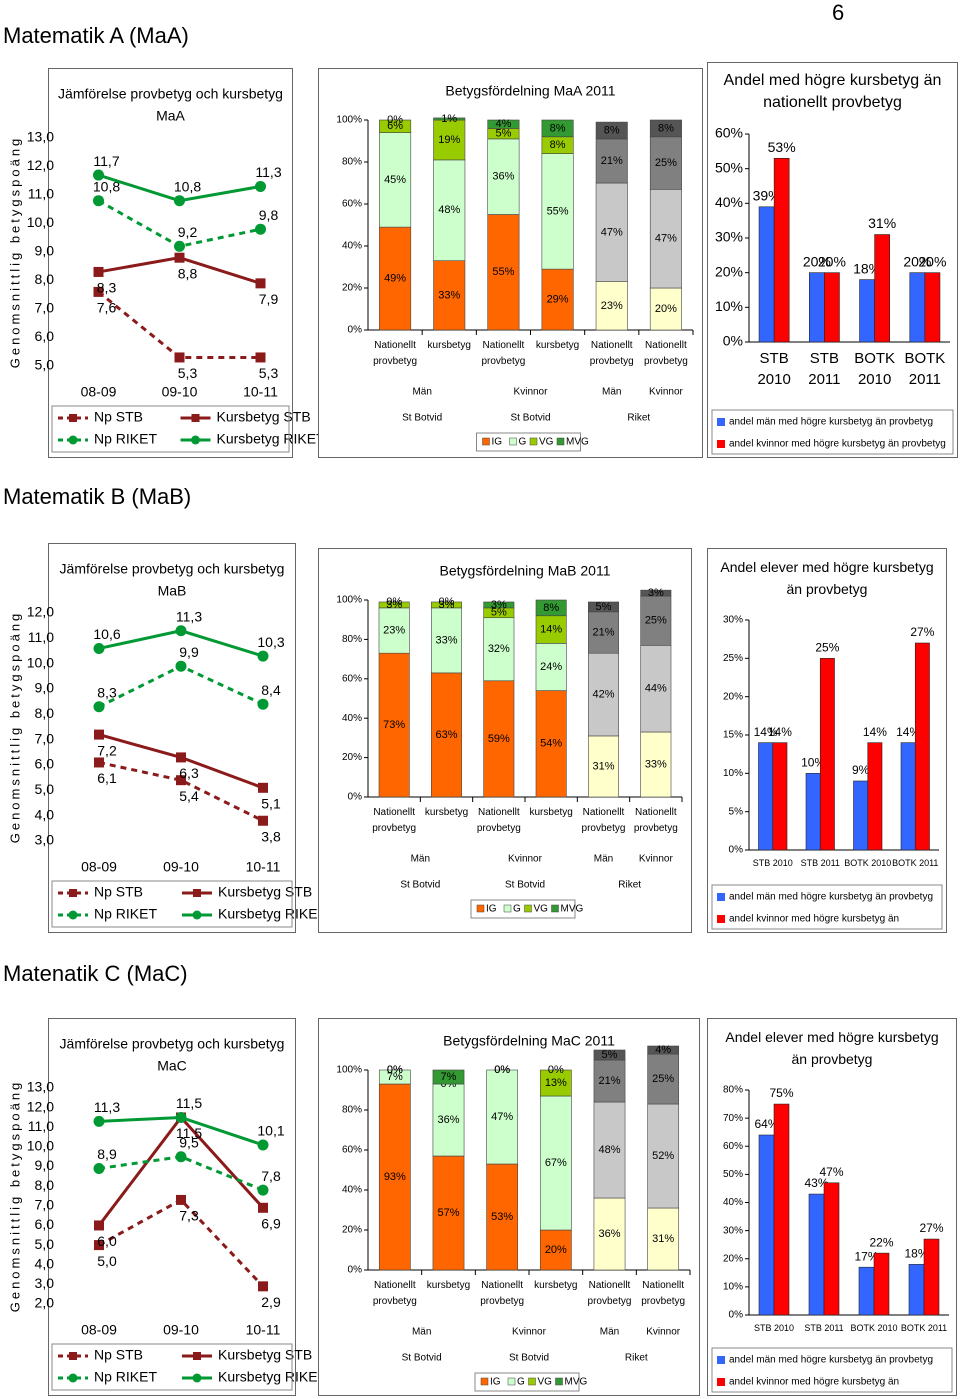  Describe the element at coordinates (107, 308) in the screenshot. I see `data-label: 7,6` at that location.